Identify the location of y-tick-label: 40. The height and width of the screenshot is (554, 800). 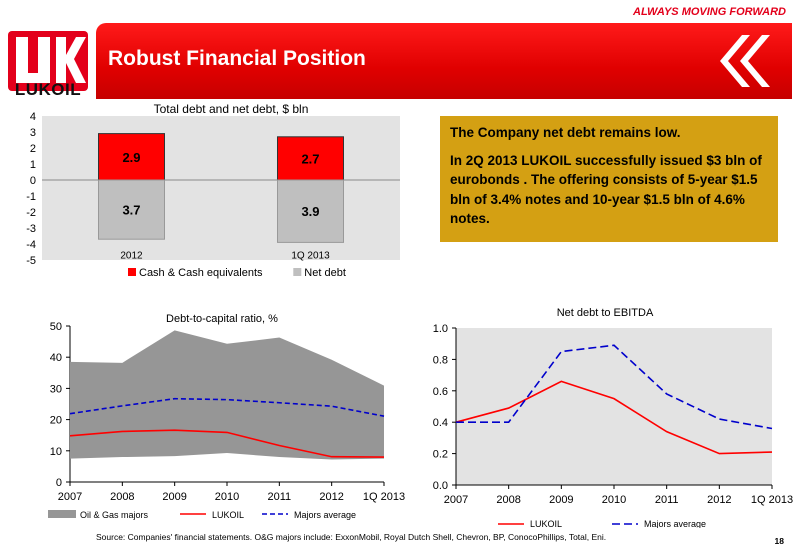
(56, 358).